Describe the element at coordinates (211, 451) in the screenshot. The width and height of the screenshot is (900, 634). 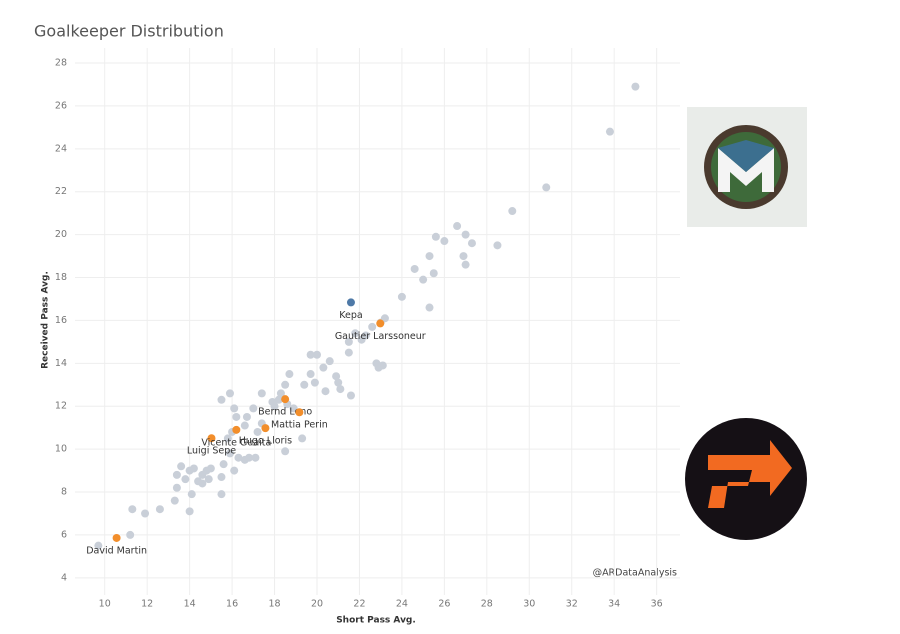
I see `point-label: Luigi Sepe` at that location.